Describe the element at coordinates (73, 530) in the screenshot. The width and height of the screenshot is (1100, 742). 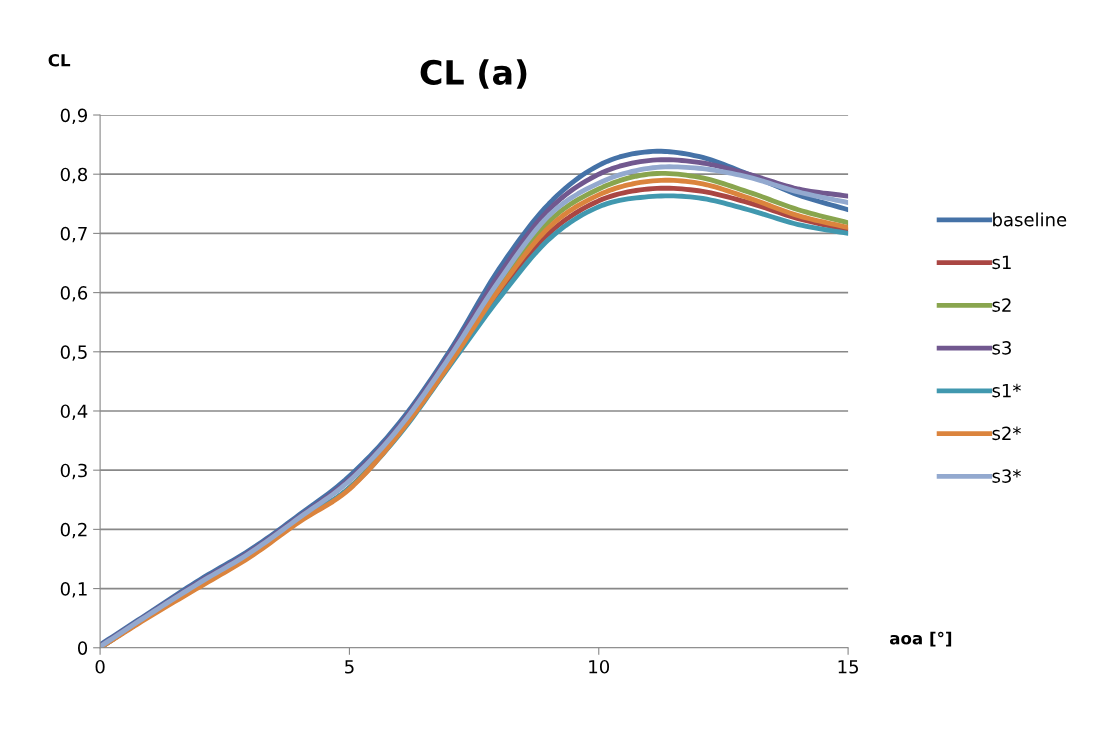
I see `y-tick-label: 0,2` at that location.